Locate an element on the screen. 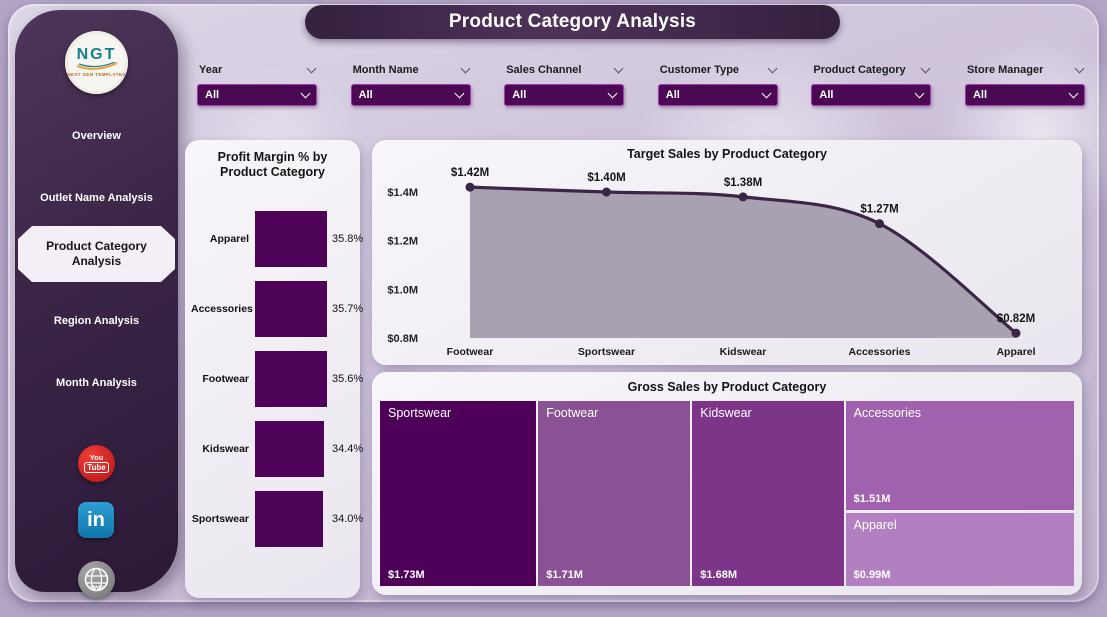 The image size is (1107, 617). youtube-icon-text: You is located at coordinates (96, 457).